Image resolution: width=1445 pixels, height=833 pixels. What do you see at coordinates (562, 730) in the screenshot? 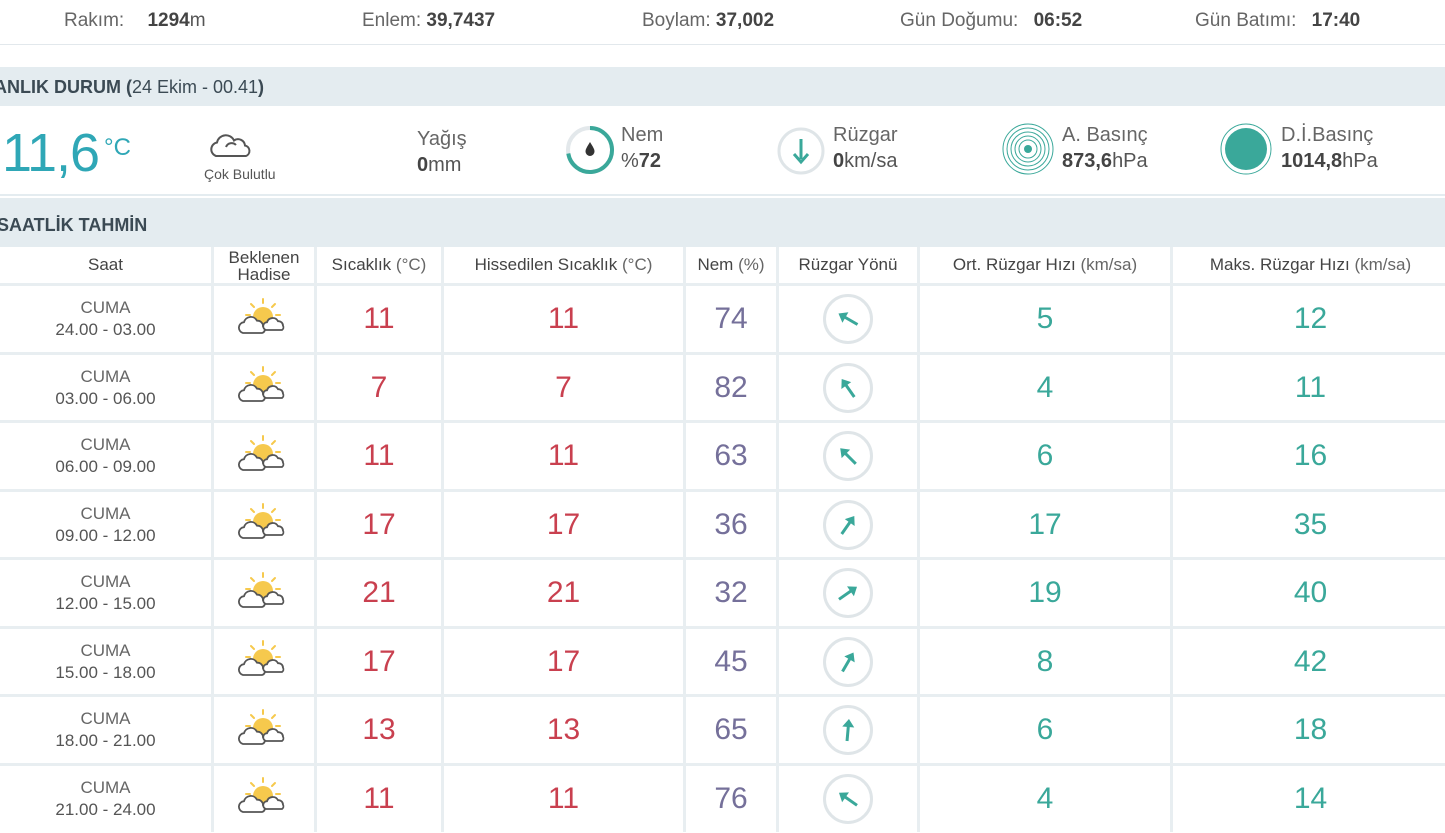
I see `feels-like-value-cell: 13` at bounding box center [562, 730].